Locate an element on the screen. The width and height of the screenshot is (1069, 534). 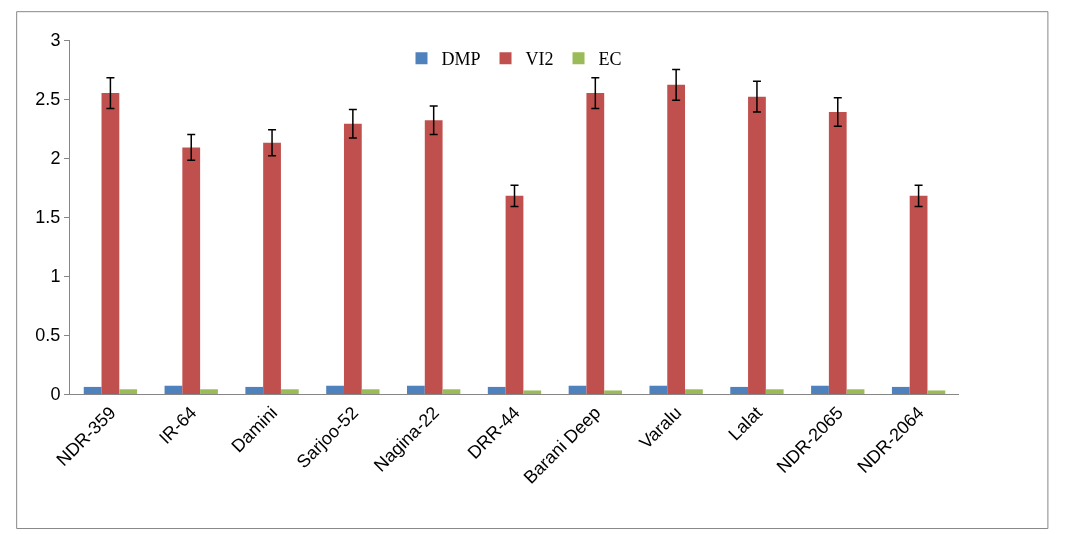
y-tick-label: 2 is located at coordinates (55, 158).